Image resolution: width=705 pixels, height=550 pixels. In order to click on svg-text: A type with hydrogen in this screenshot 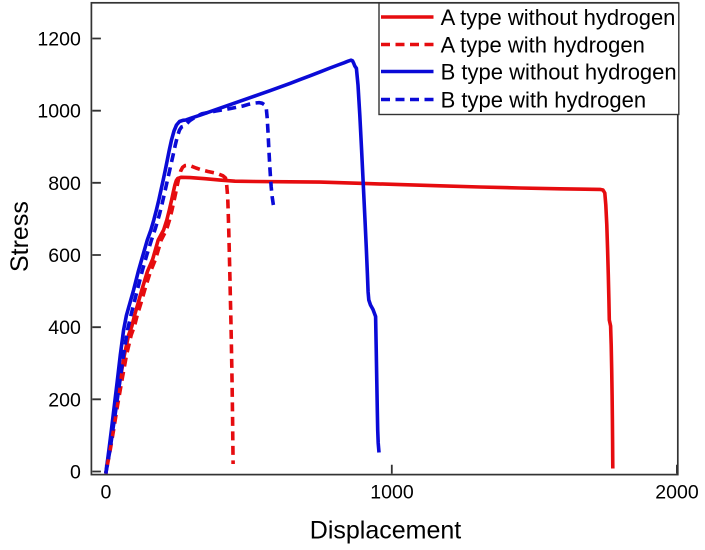, I will do `click(543, 45)`.